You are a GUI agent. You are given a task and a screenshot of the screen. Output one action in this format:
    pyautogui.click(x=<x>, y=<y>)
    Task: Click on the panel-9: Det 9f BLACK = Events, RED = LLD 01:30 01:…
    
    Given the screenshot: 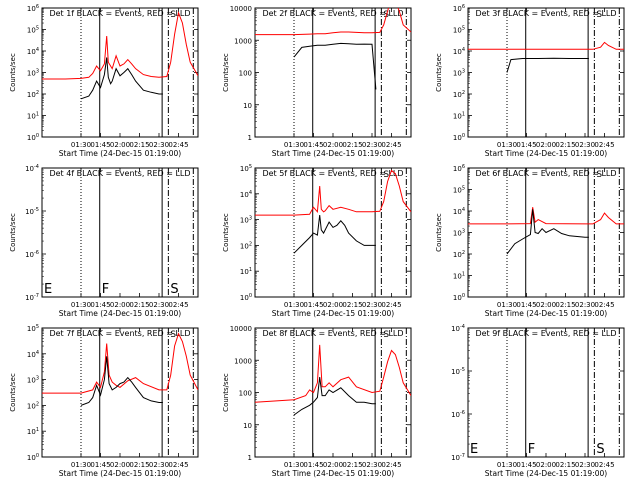 What is the action you would take?
    pyautogui.click(x=538, y=401)
    